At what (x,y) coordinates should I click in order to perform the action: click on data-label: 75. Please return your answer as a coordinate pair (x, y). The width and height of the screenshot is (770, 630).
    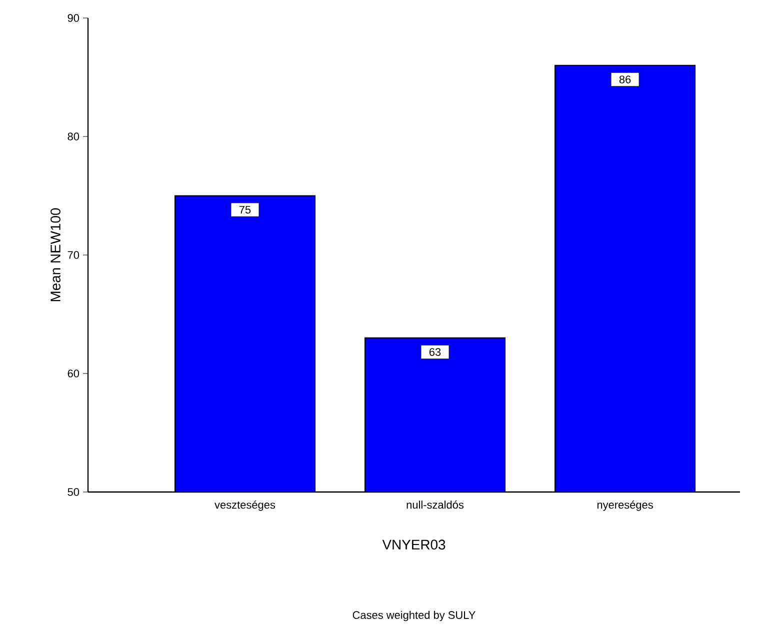
    Looking at the image, I should click on (245, 210).